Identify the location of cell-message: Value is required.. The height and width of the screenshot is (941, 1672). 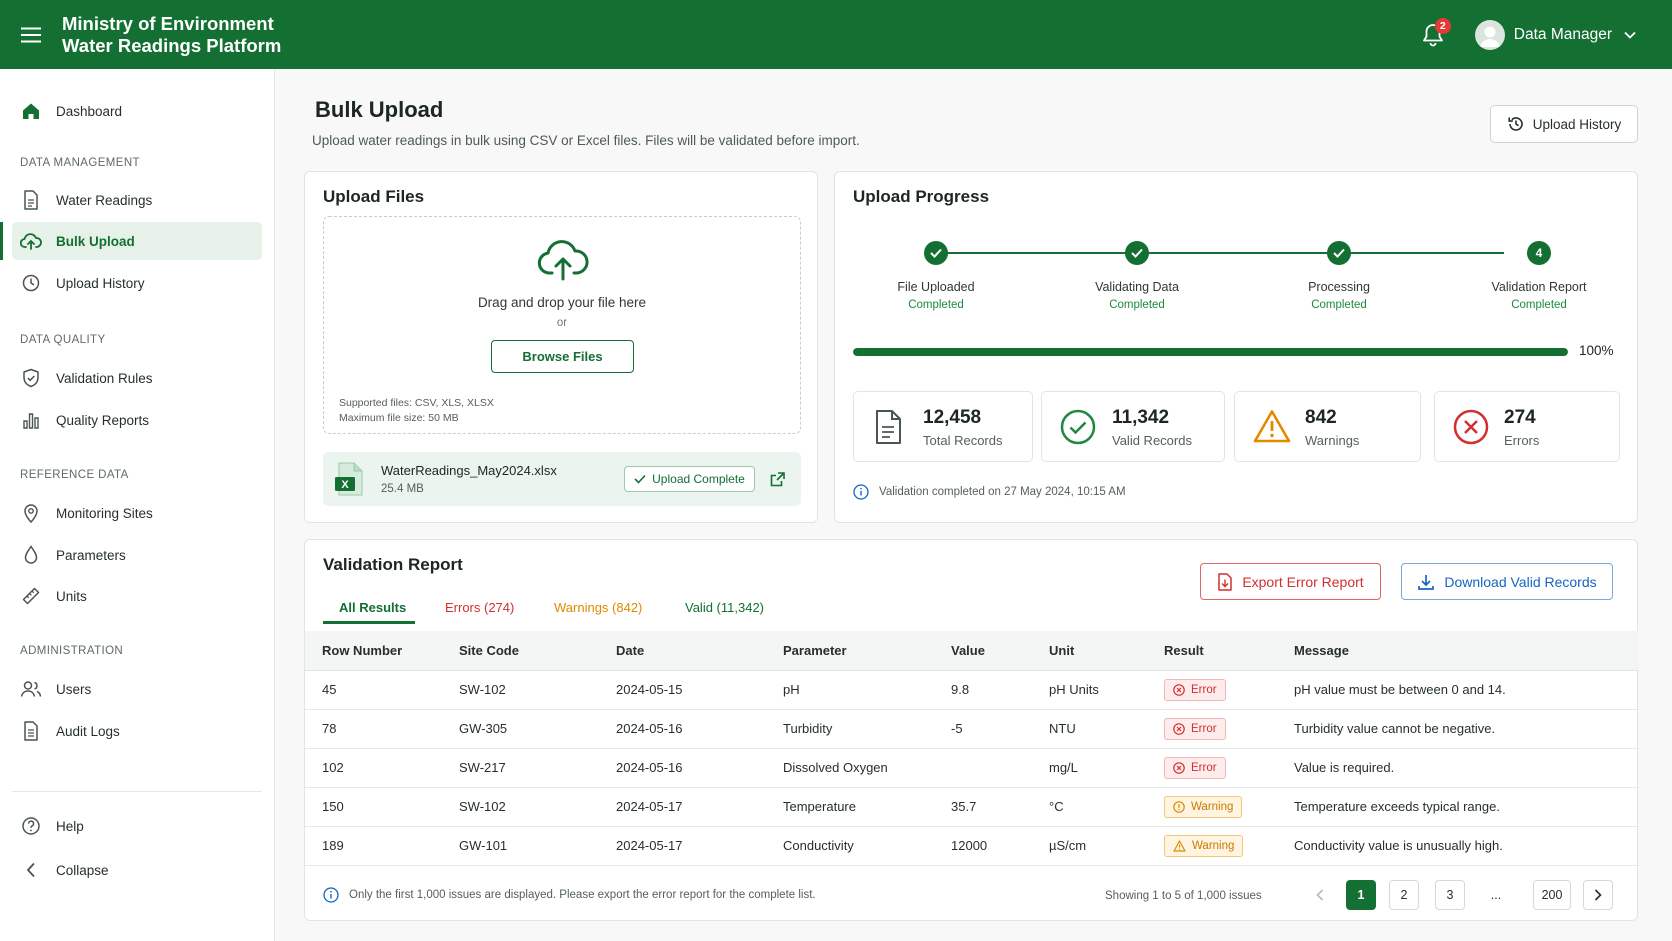
(1466, 768).